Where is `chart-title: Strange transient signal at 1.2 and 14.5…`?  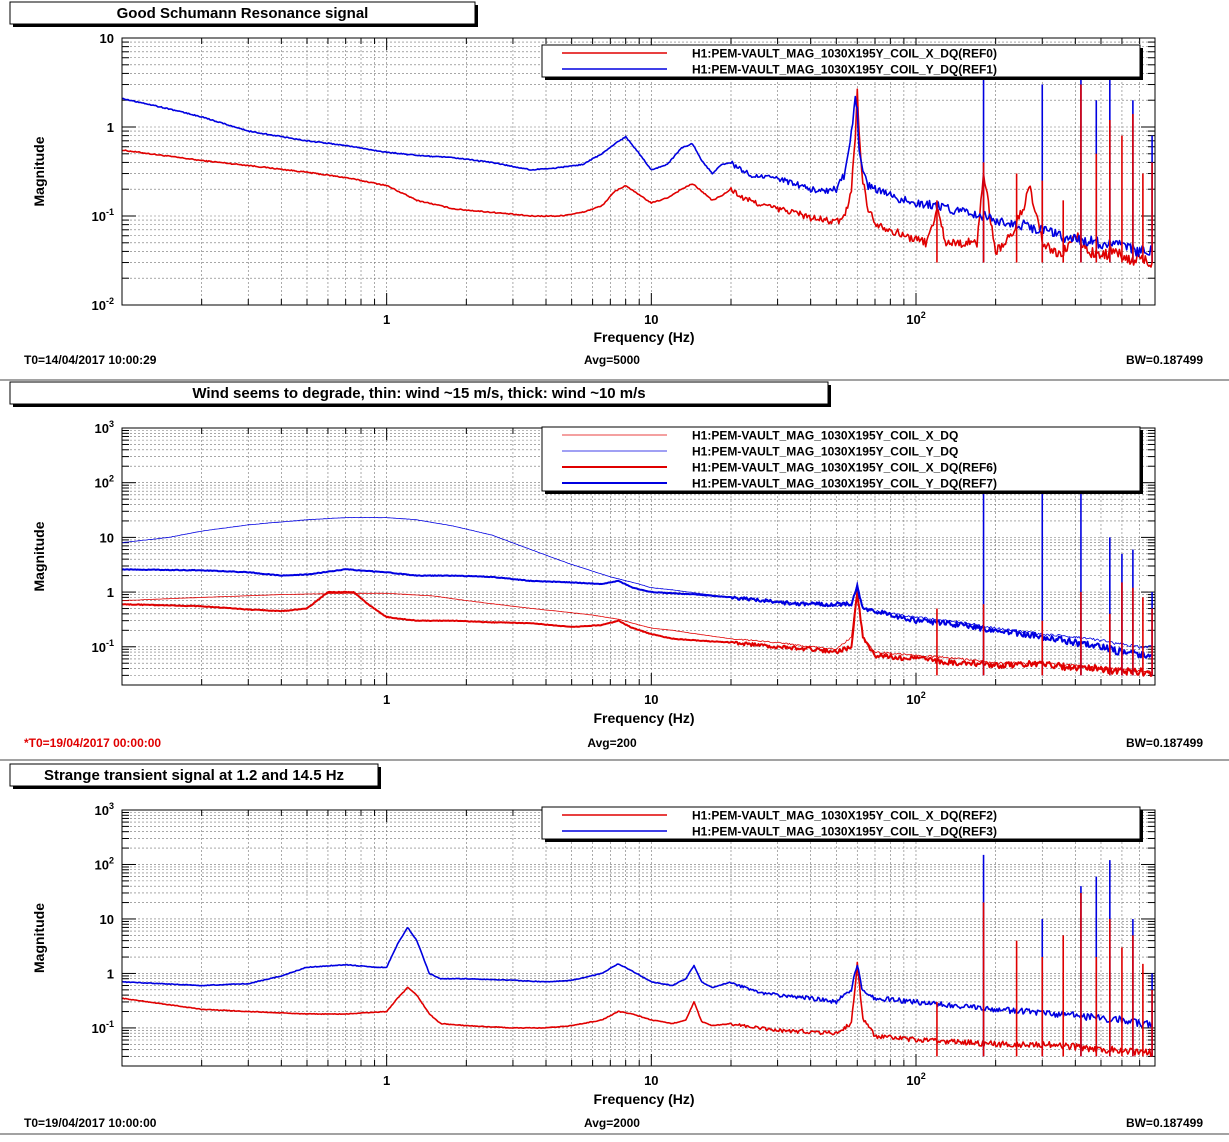
chart-title: Strange transient signal at 1.2 and 14.5… is located at coordinates (194, 775).